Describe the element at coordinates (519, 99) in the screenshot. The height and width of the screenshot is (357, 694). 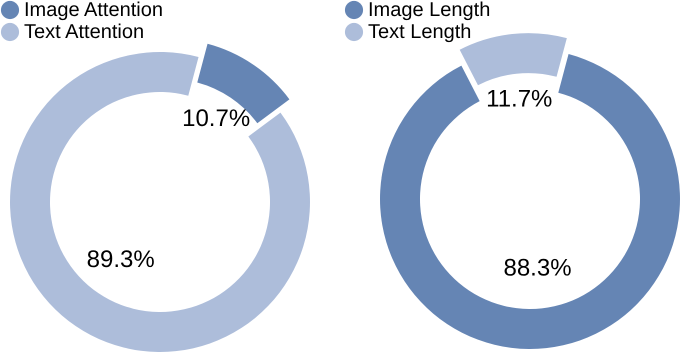
I see `data-label: 11.7%` at that location.